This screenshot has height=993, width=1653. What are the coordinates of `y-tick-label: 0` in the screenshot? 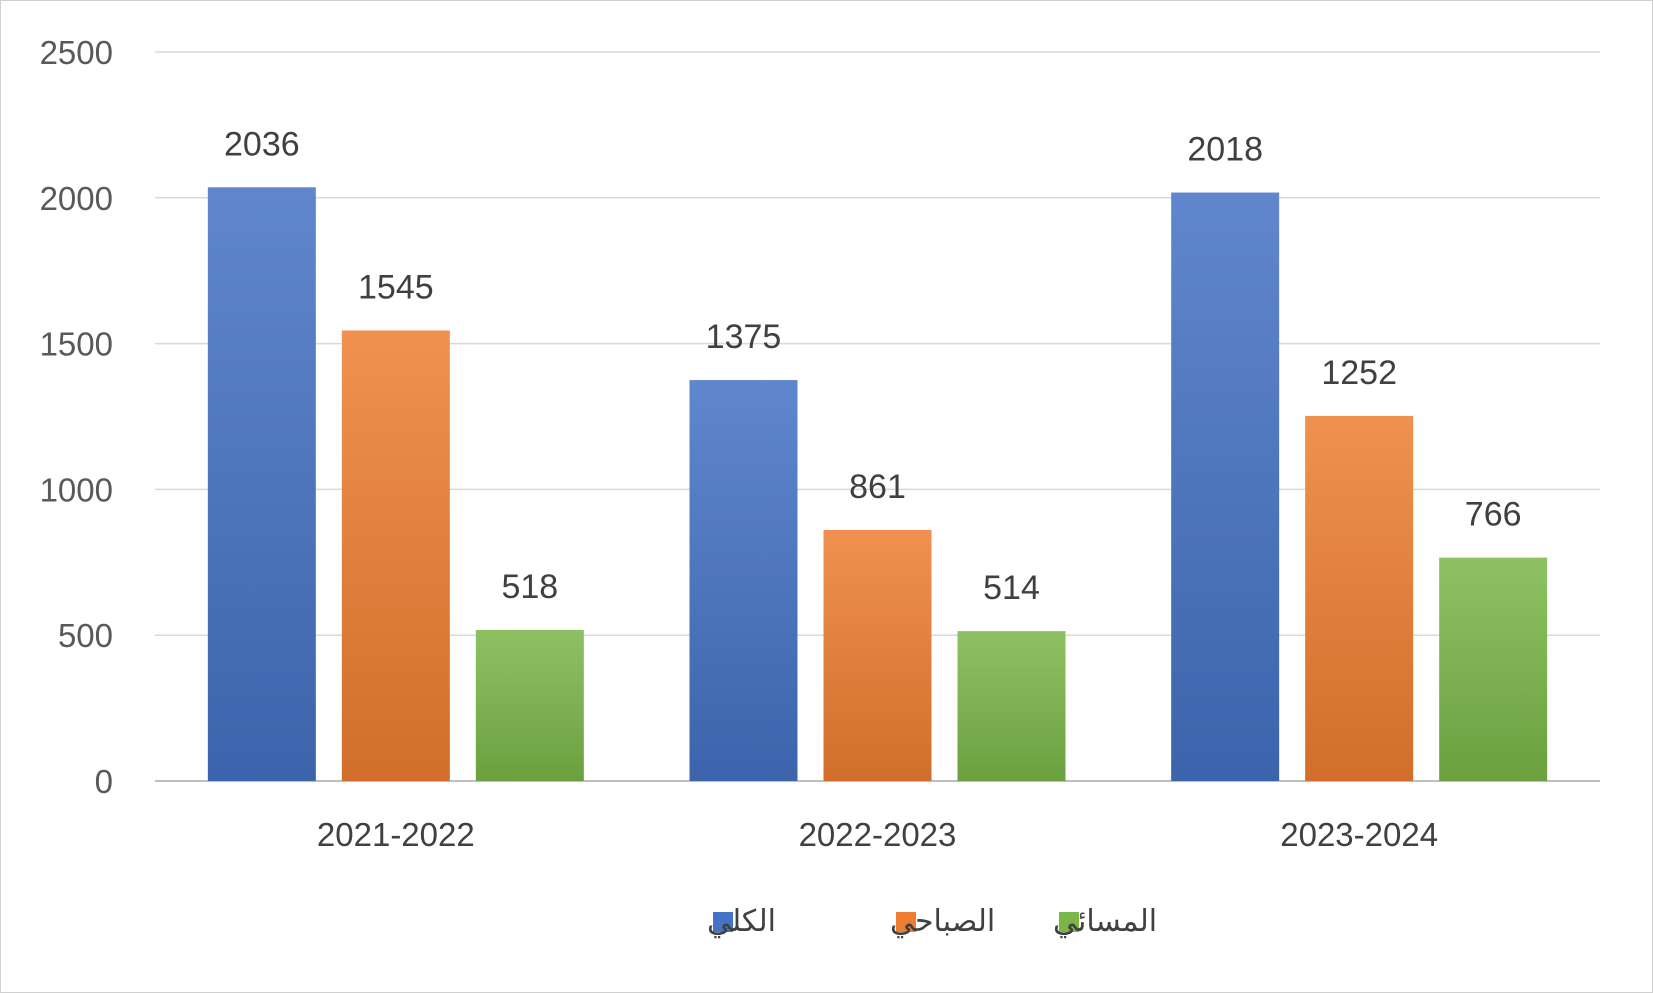 It's located at (104, 781).